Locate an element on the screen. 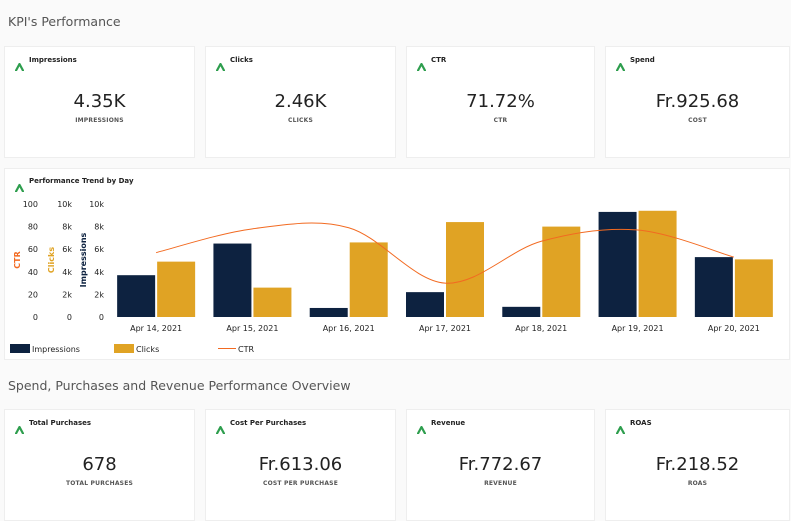 The image size is (791, 521). trend-card-title: Performance Trend by Day is located at coordinates (81, 181).